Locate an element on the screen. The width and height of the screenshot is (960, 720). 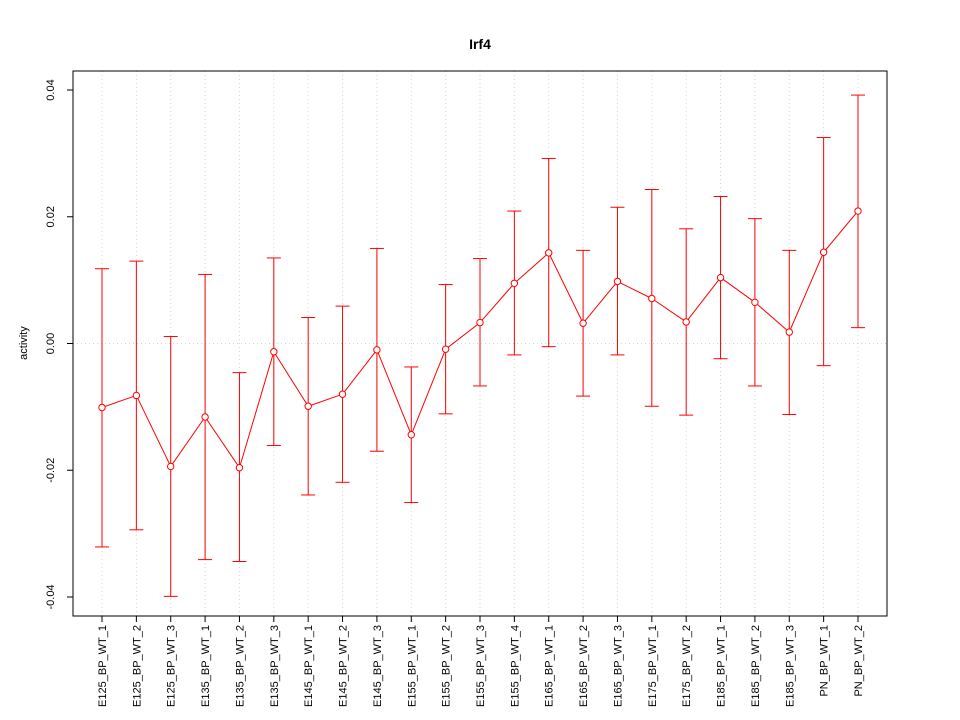
x-tick-label: E185_BP_WT_3 is located at coordinates (790, 666).